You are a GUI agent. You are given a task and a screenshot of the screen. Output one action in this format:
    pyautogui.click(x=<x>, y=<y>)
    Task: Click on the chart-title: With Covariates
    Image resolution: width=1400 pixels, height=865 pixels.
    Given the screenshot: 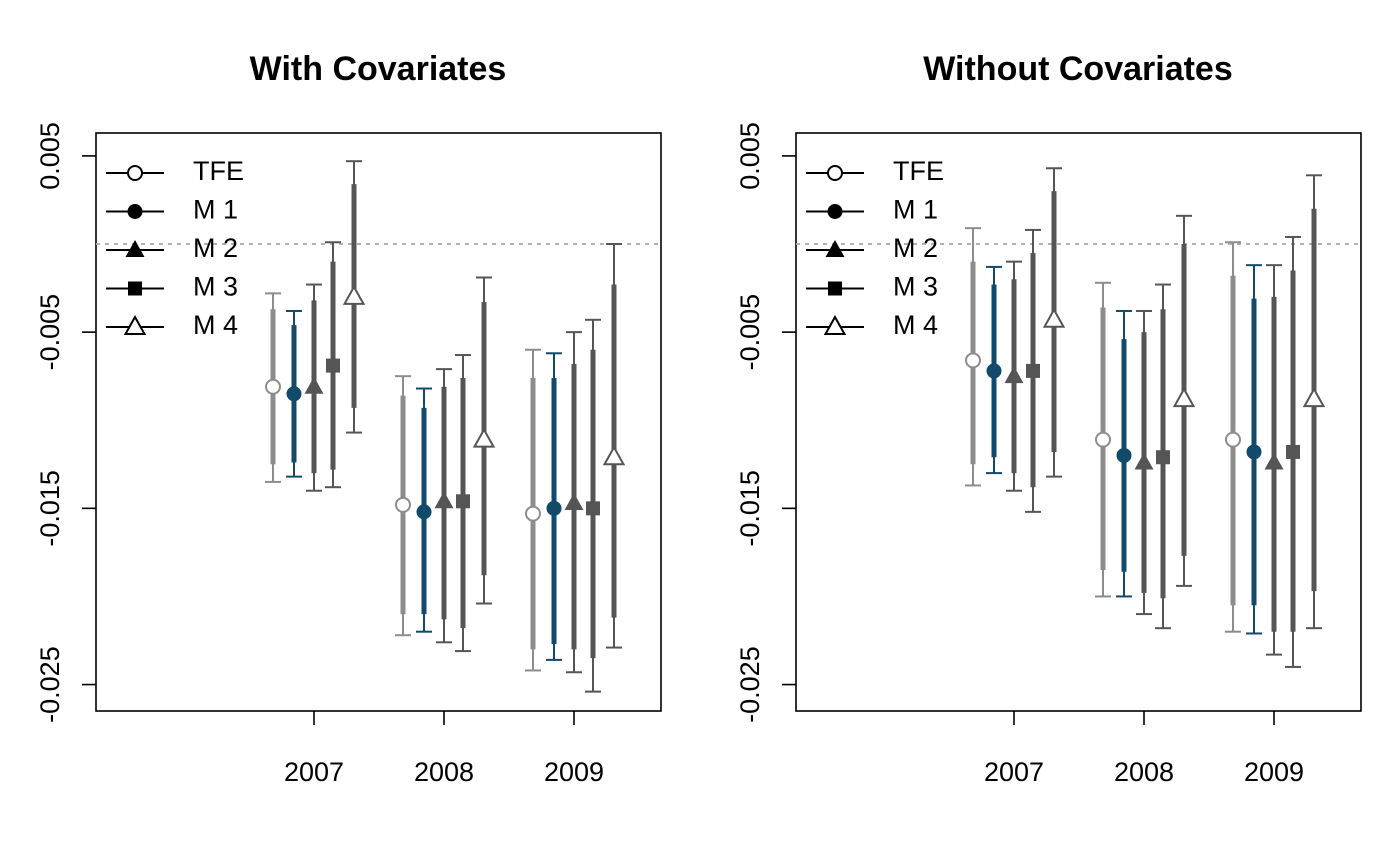 What is the action you would take?
    pyautogui.click(x=378, y=69)
    